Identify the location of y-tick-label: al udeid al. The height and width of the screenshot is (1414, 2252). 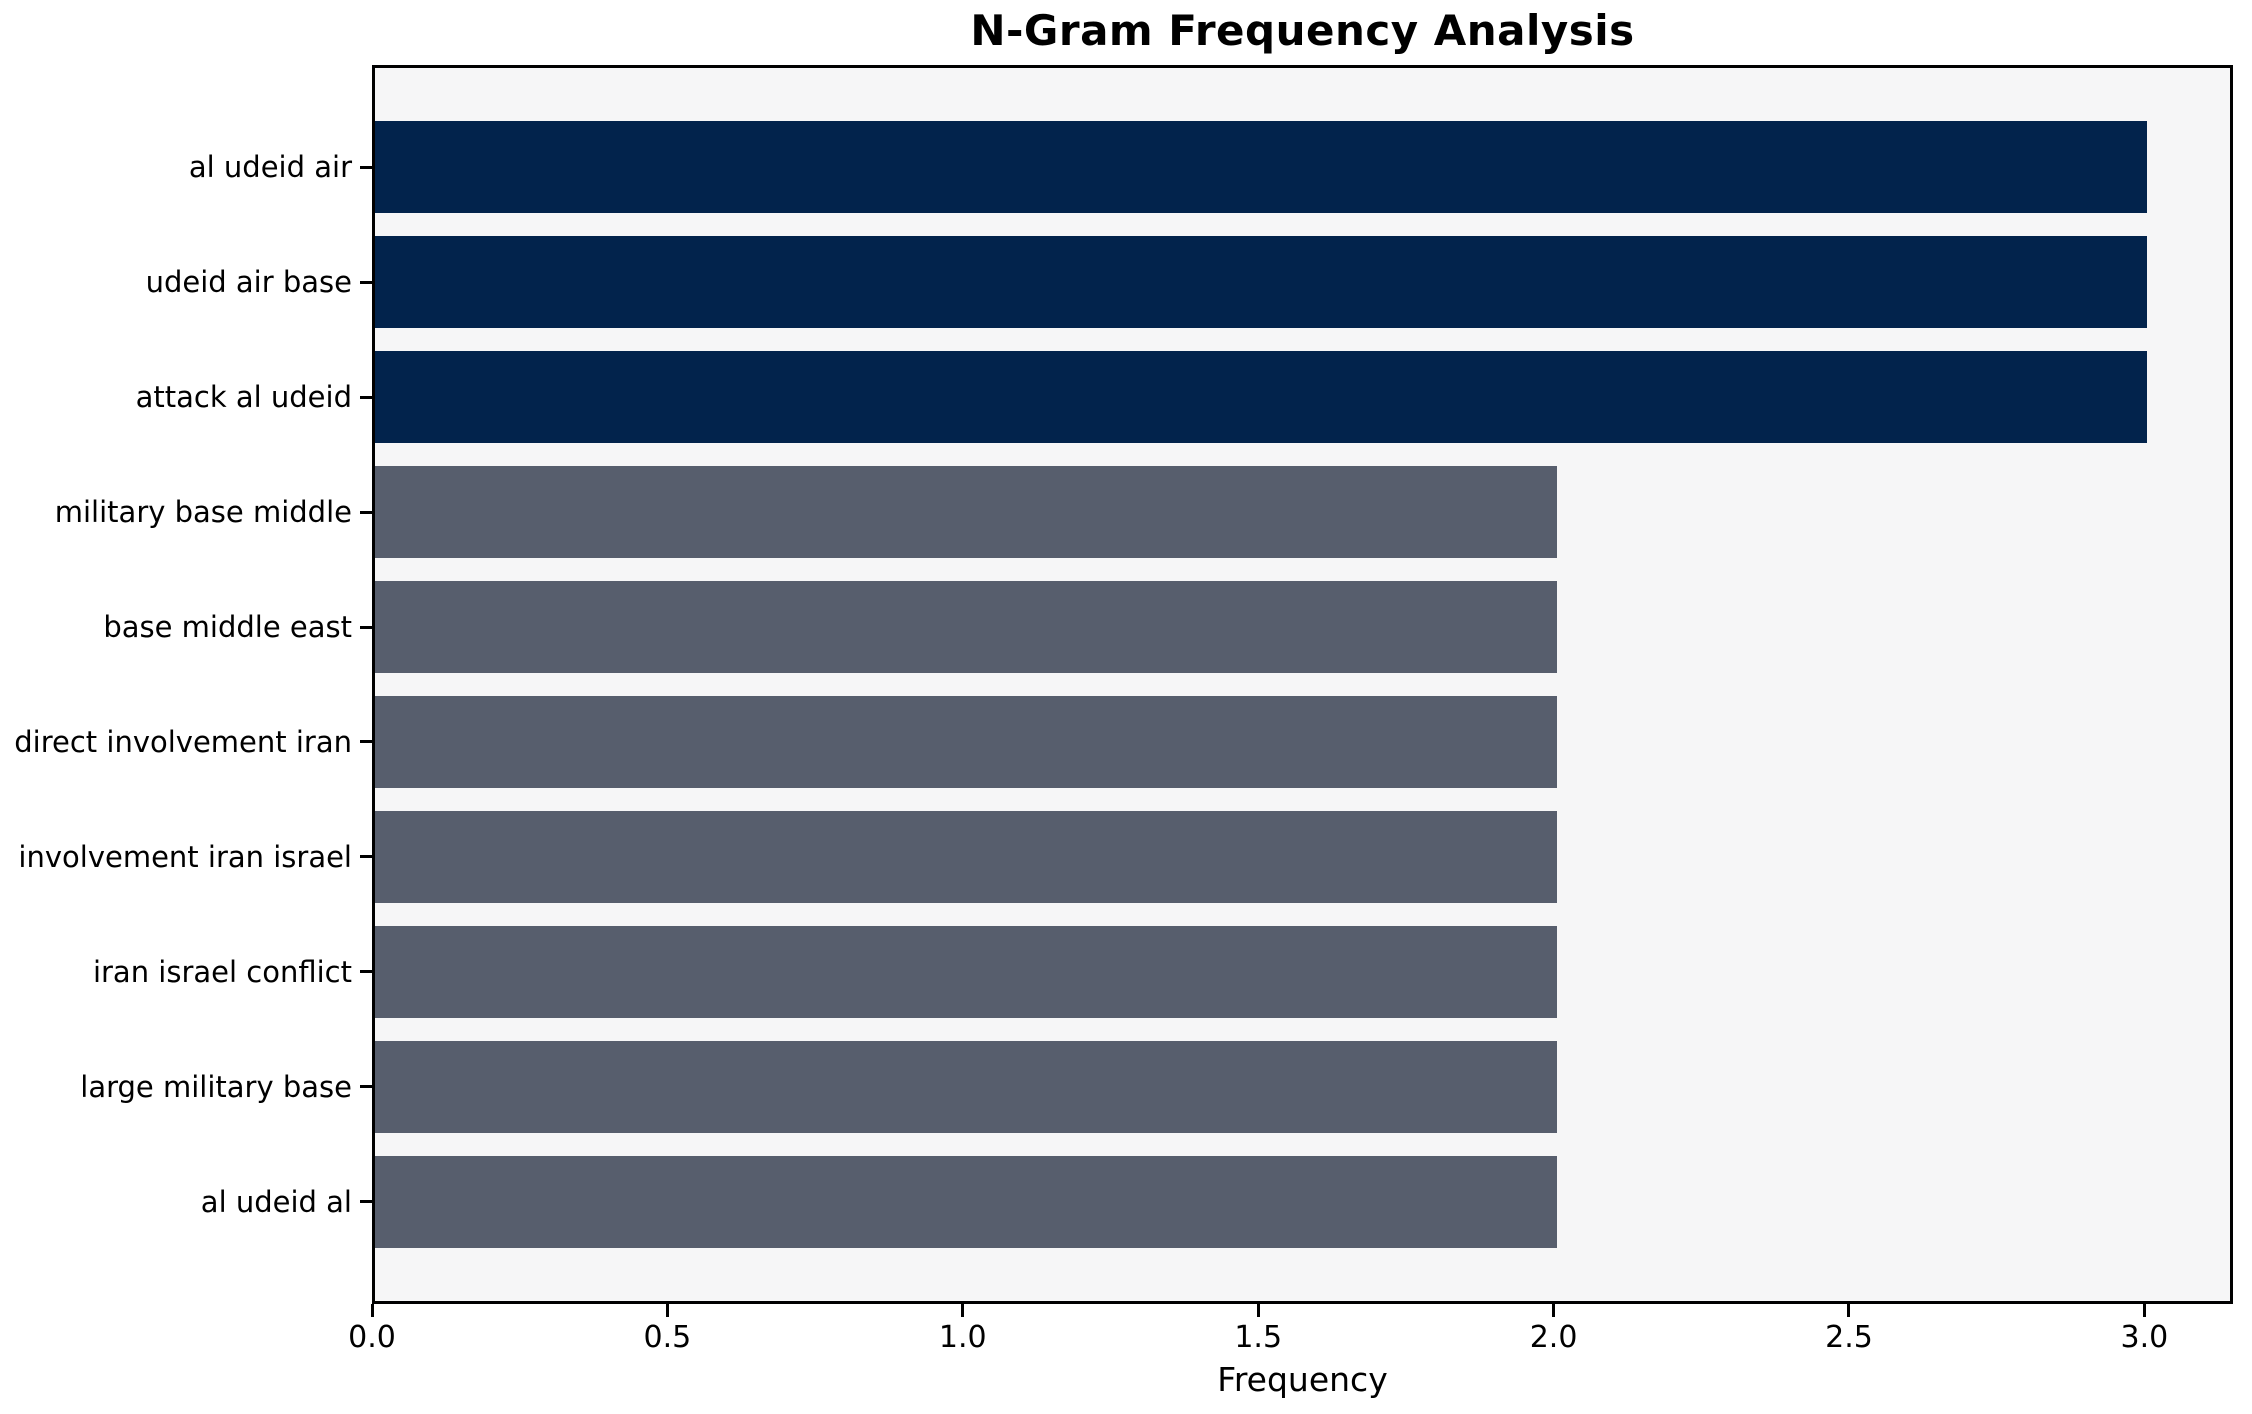
(276, 1201).